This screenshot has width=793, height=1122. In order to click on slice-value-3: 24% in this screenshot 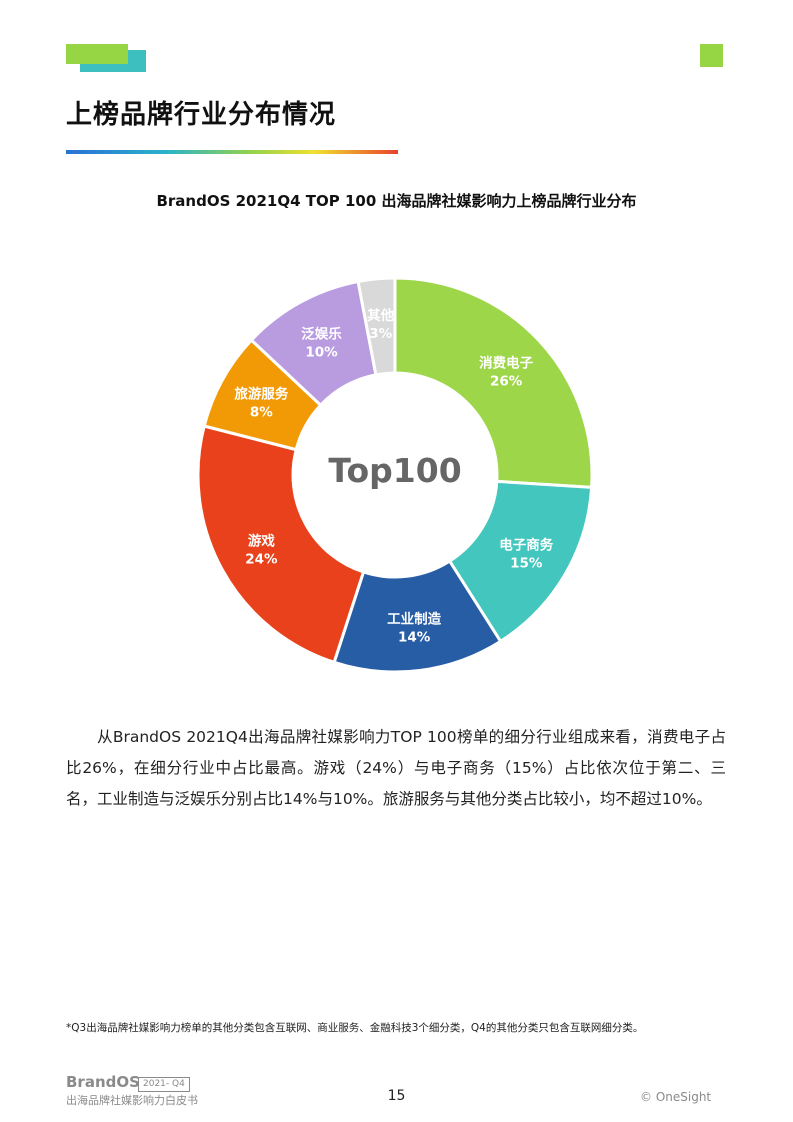, I will do `click(261, 559)`.